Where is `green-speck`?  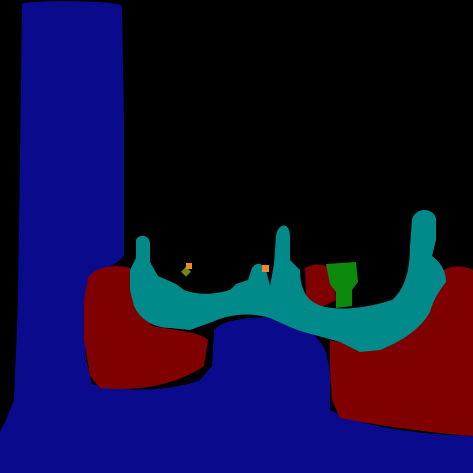
green-speck is located at coordinates (186, 271).